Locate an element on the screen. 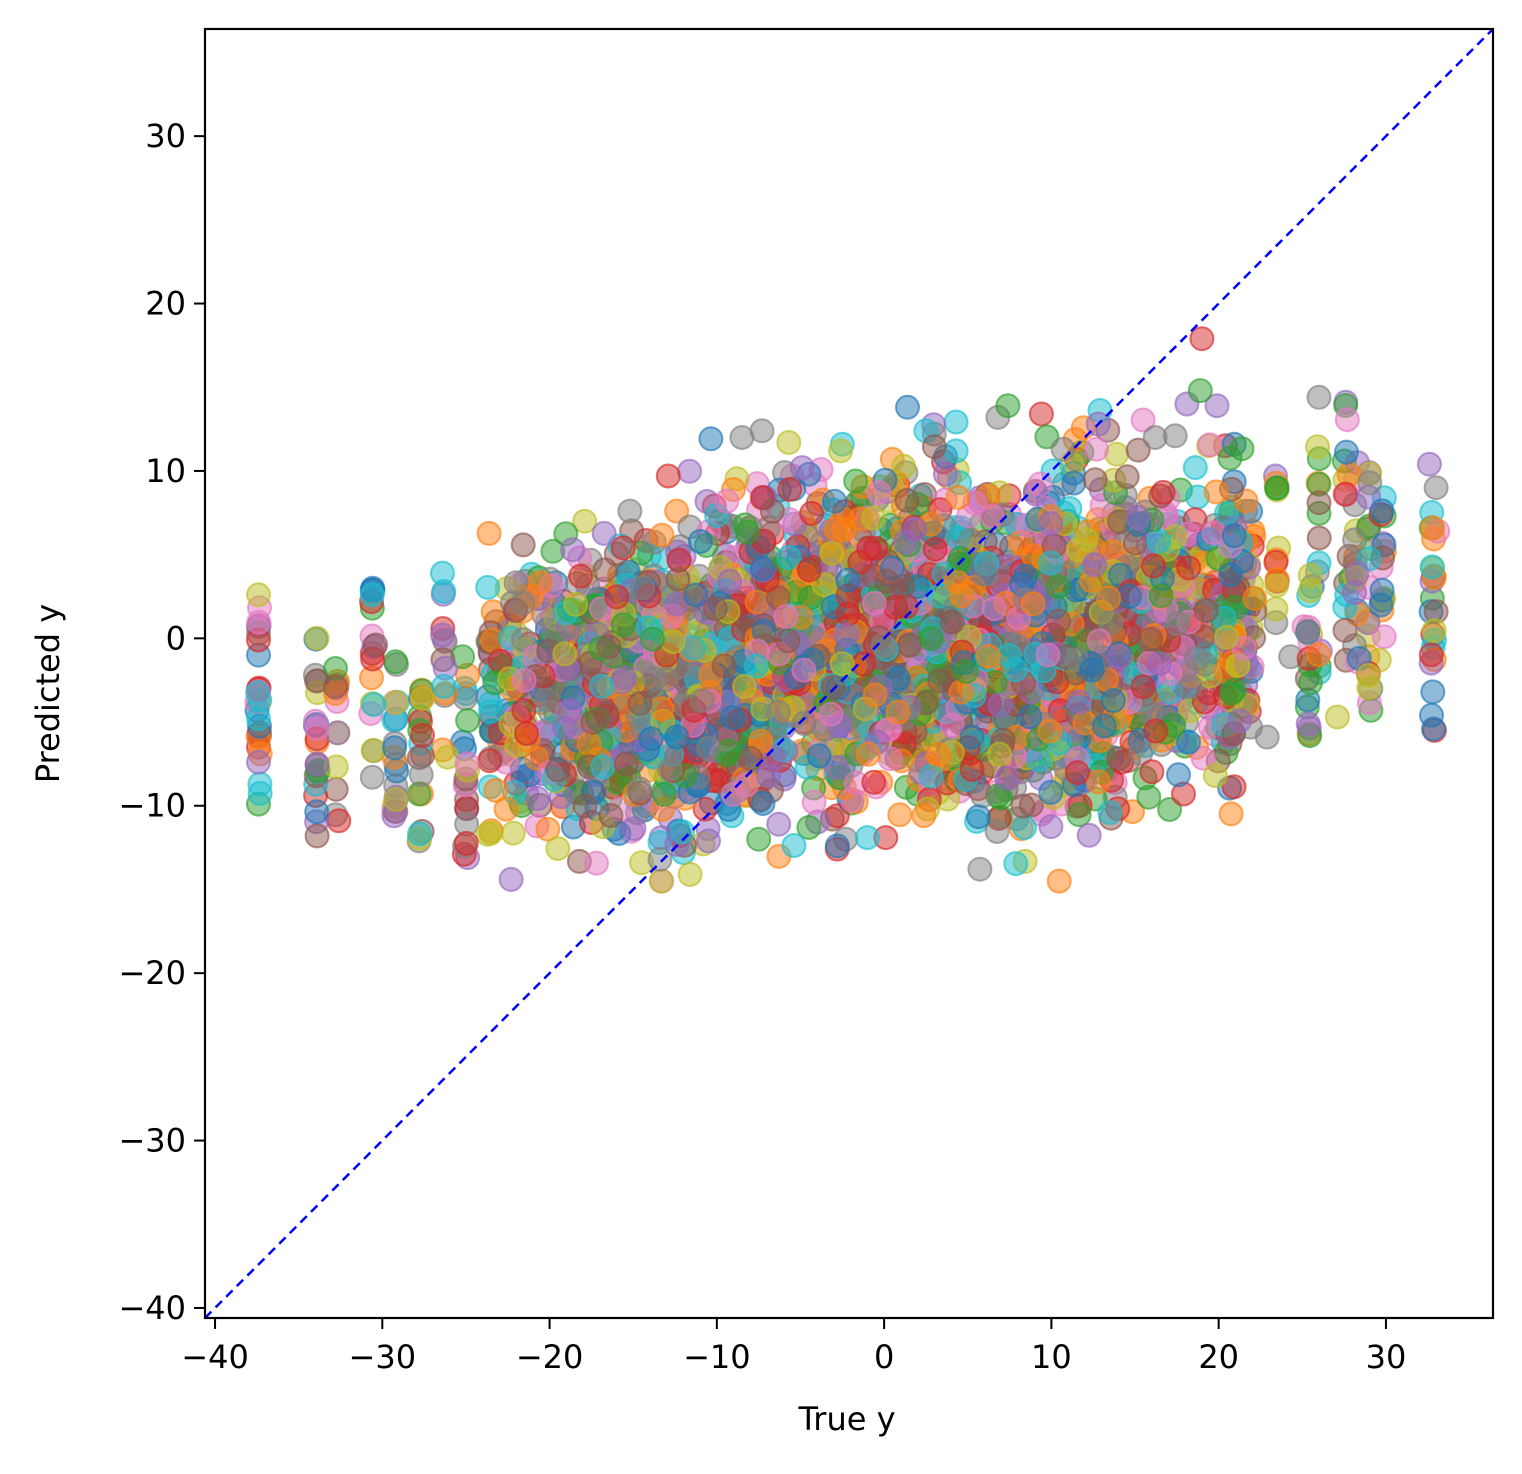 The image size is (1522, 1474). x-tick-label: −30 is located at coordinates (383, 1357).